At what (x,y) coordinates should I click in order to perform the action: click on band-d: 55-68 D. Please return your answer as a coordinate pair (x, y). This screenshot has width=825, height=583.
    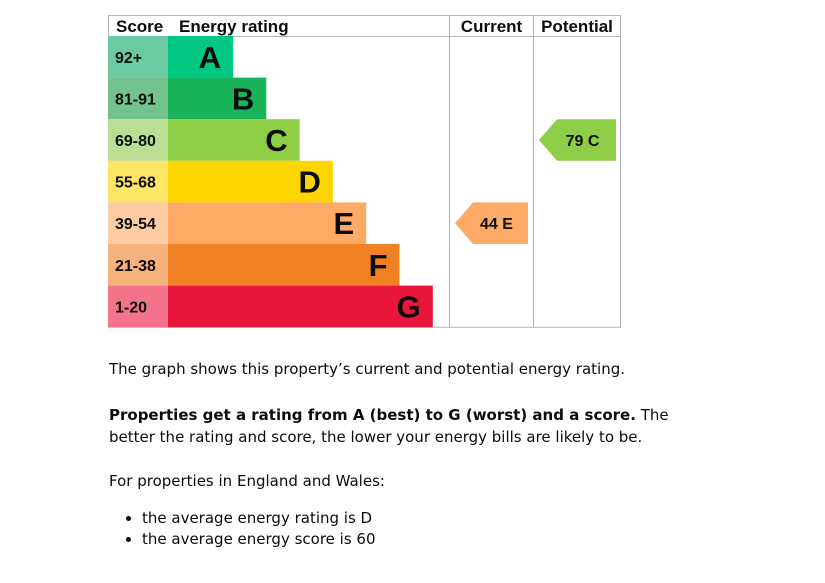
    Looking at the image, I should click on (220, 181).